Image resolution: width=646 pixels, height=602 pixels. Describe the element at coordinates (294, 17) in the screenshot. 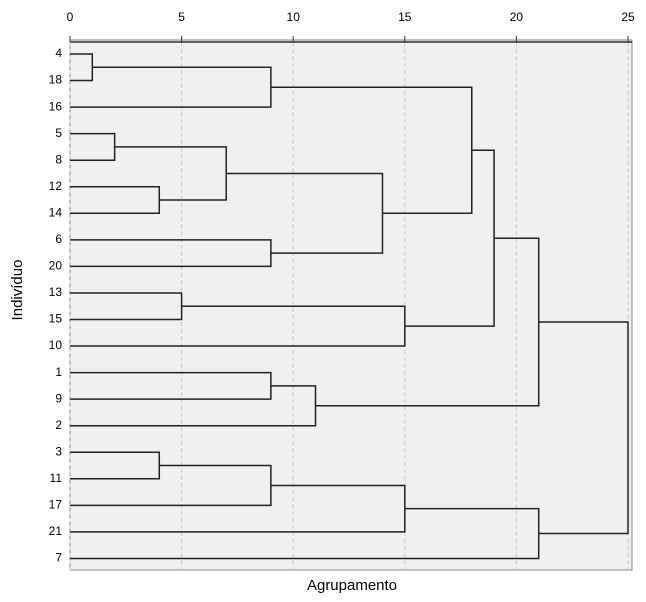

I see `x-tick-label: 10` at that location.